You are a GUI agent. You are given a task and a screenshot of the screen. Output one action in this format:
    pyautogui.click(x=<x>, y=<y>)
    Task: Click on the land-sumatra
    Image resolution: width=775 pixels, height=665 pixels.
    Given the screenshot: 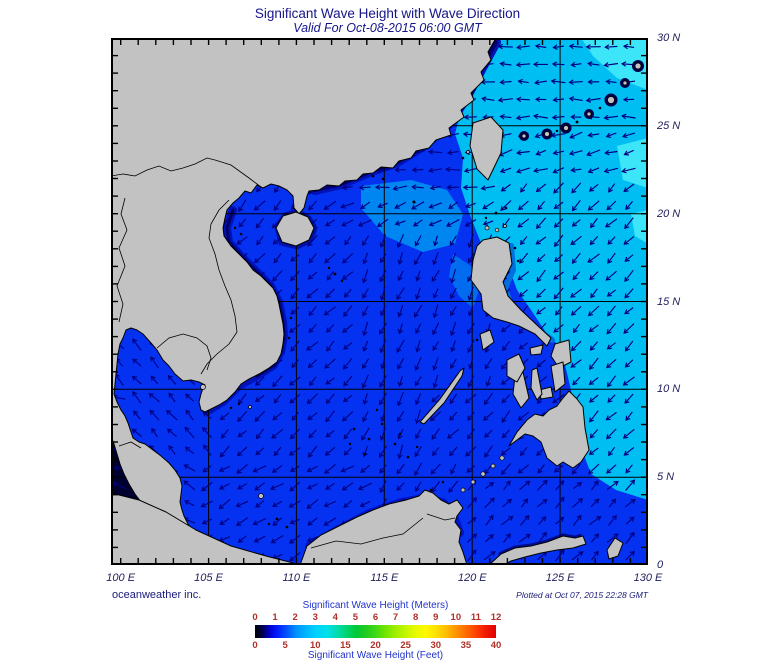 What is the action you would take?
    pyautogui.click(x=206, y=528)
    